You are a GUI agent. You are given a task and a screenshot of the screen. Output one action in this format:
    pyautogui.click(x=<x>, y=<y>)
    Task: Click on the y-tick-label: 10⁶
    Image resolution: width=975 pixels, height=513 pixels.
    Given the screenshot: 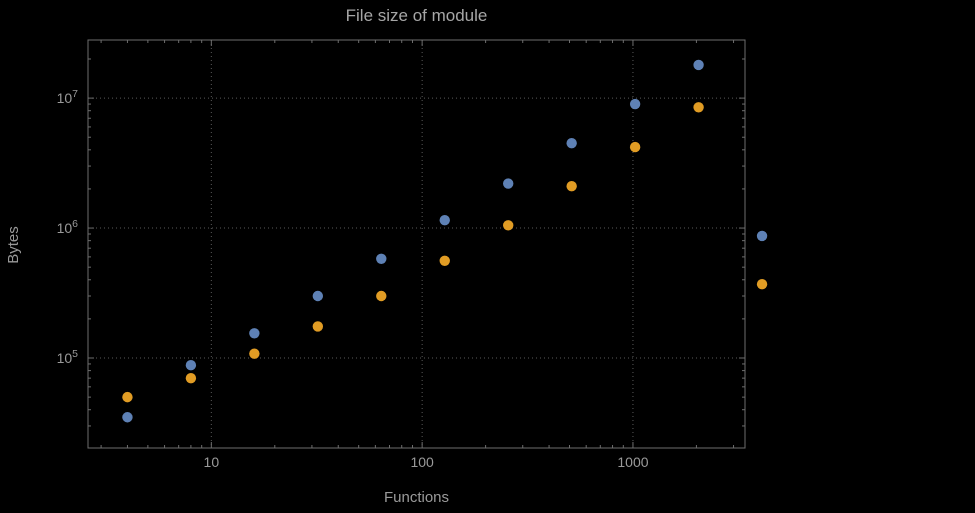 What is the action you would take?
    pyautogui.click(x=68, y=227)
    